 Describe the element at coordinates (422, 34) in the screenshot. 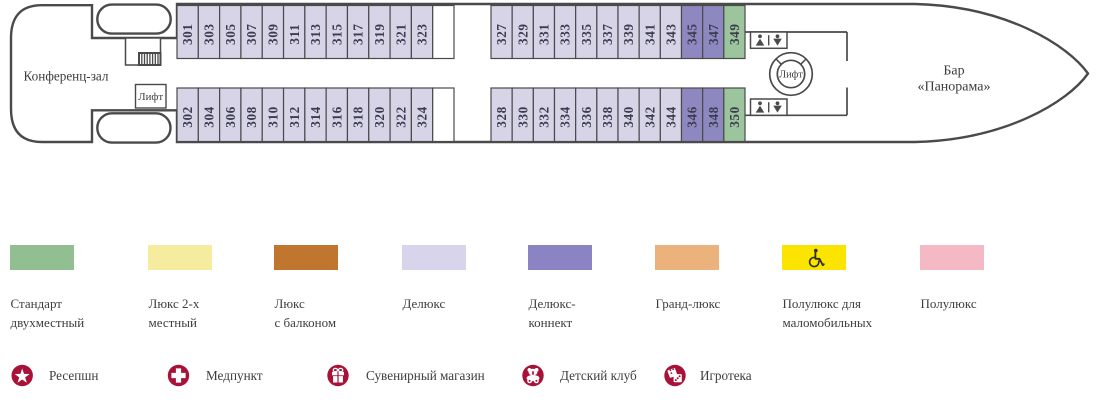

I see `svg-text: 323` at that location.